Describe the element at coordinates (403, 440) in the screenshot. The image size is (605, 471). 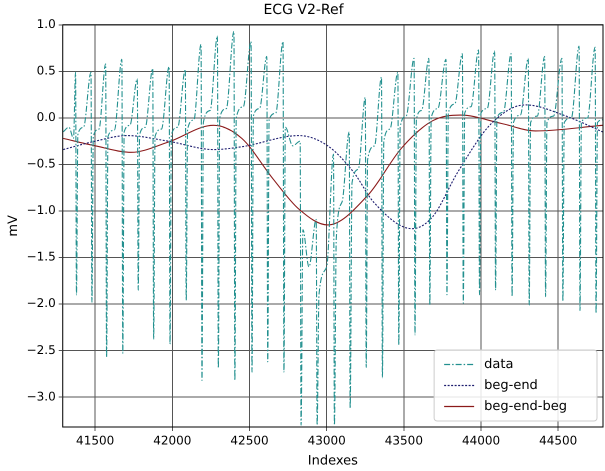
I see `x-tick-label: 43500` at that location.